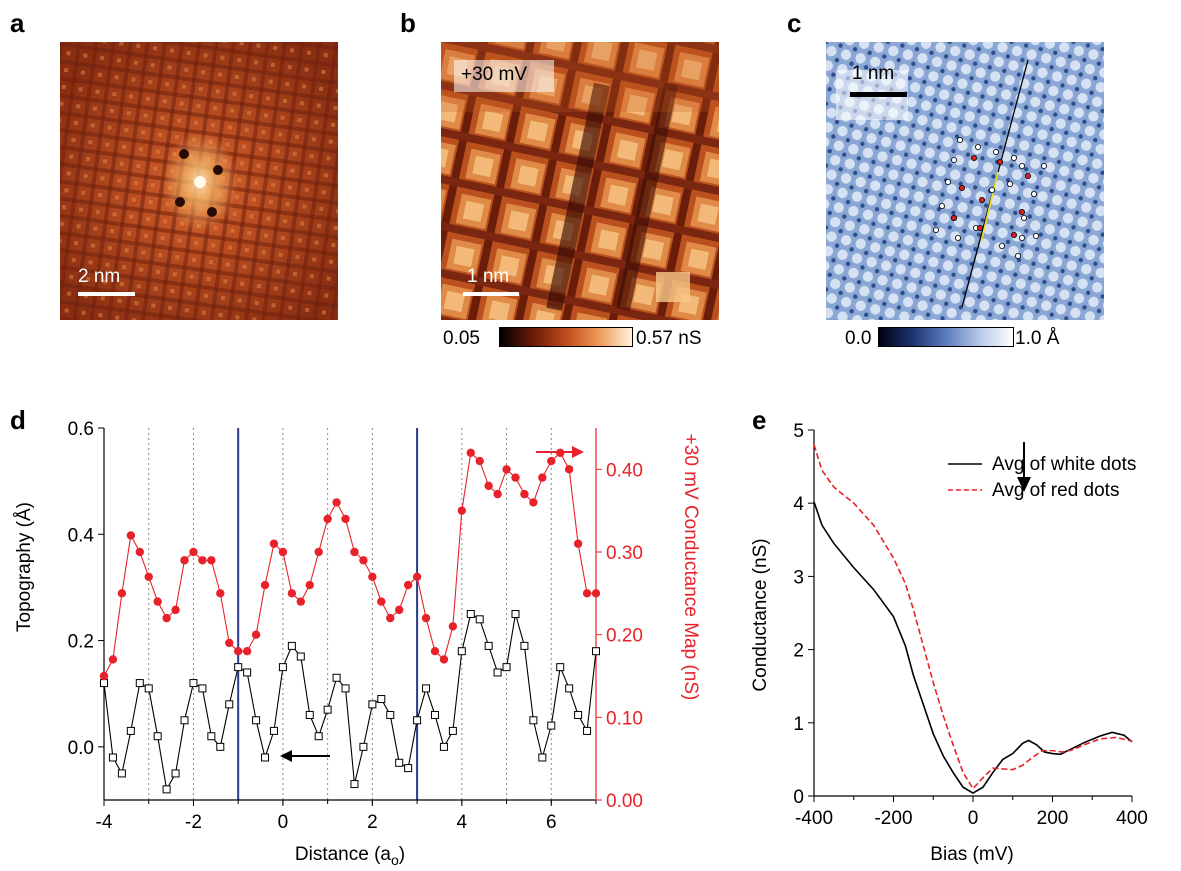 This screenshot has height=871, width=1181. I want to click on ylabel-conductance-e: Conductance (nS), so click(760, 614).